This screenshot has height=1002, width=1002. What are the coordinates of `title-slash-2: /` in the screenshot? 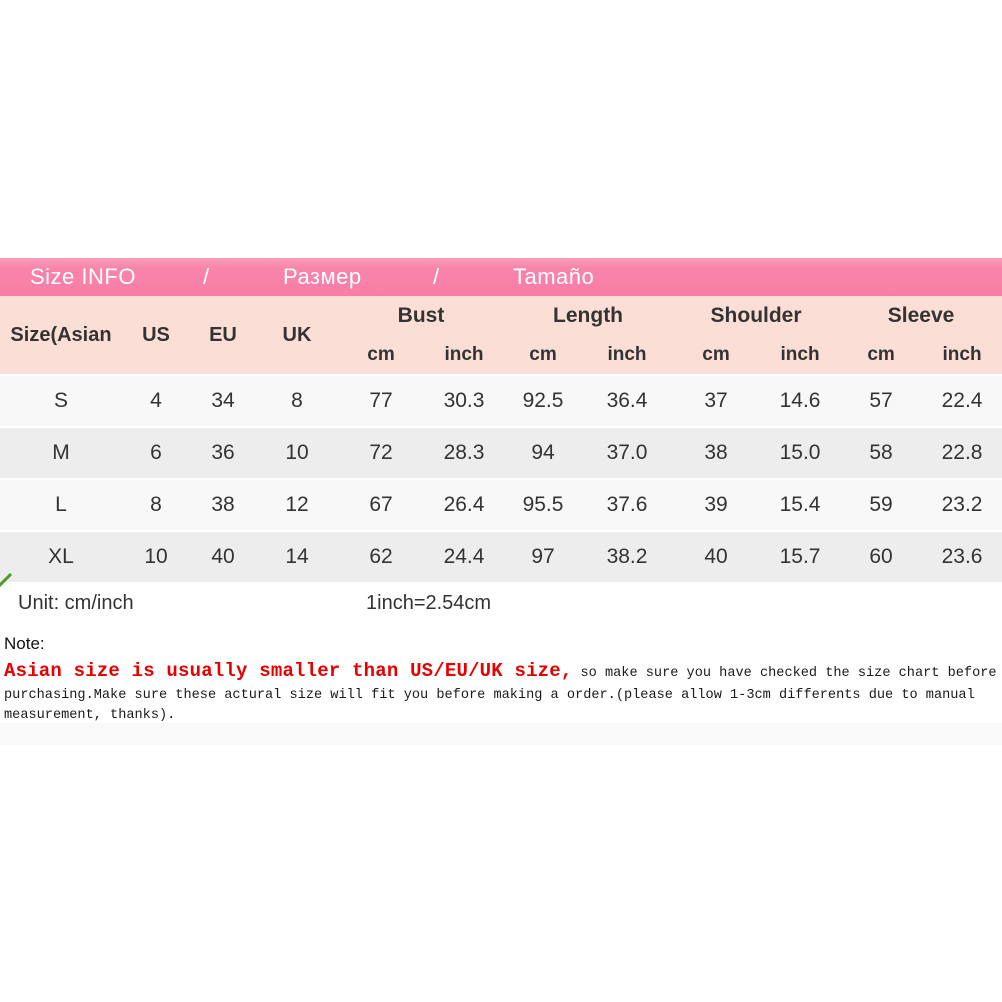 It's located at (436, 276).